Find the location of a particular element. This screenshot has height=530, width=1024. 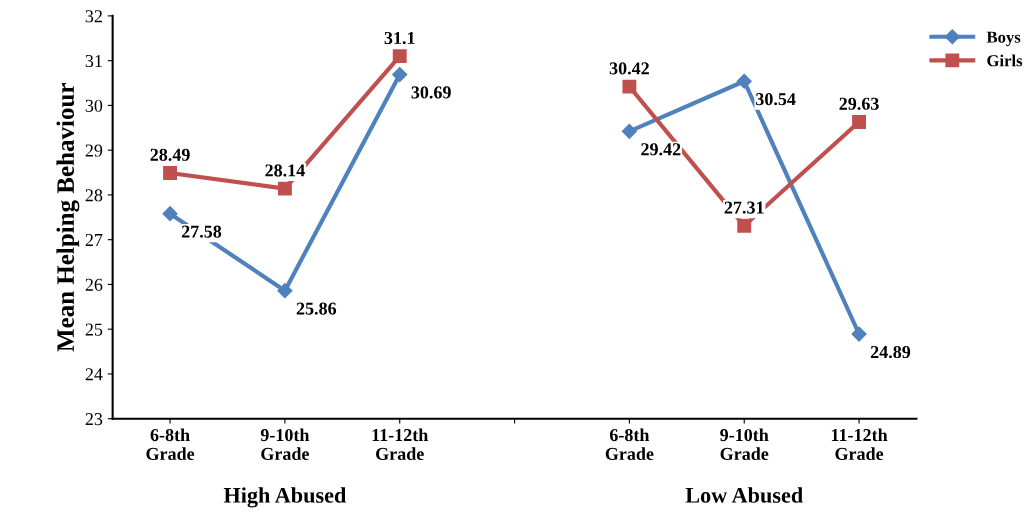

y-tick-label: 27 is located at coordinates (94, 239).